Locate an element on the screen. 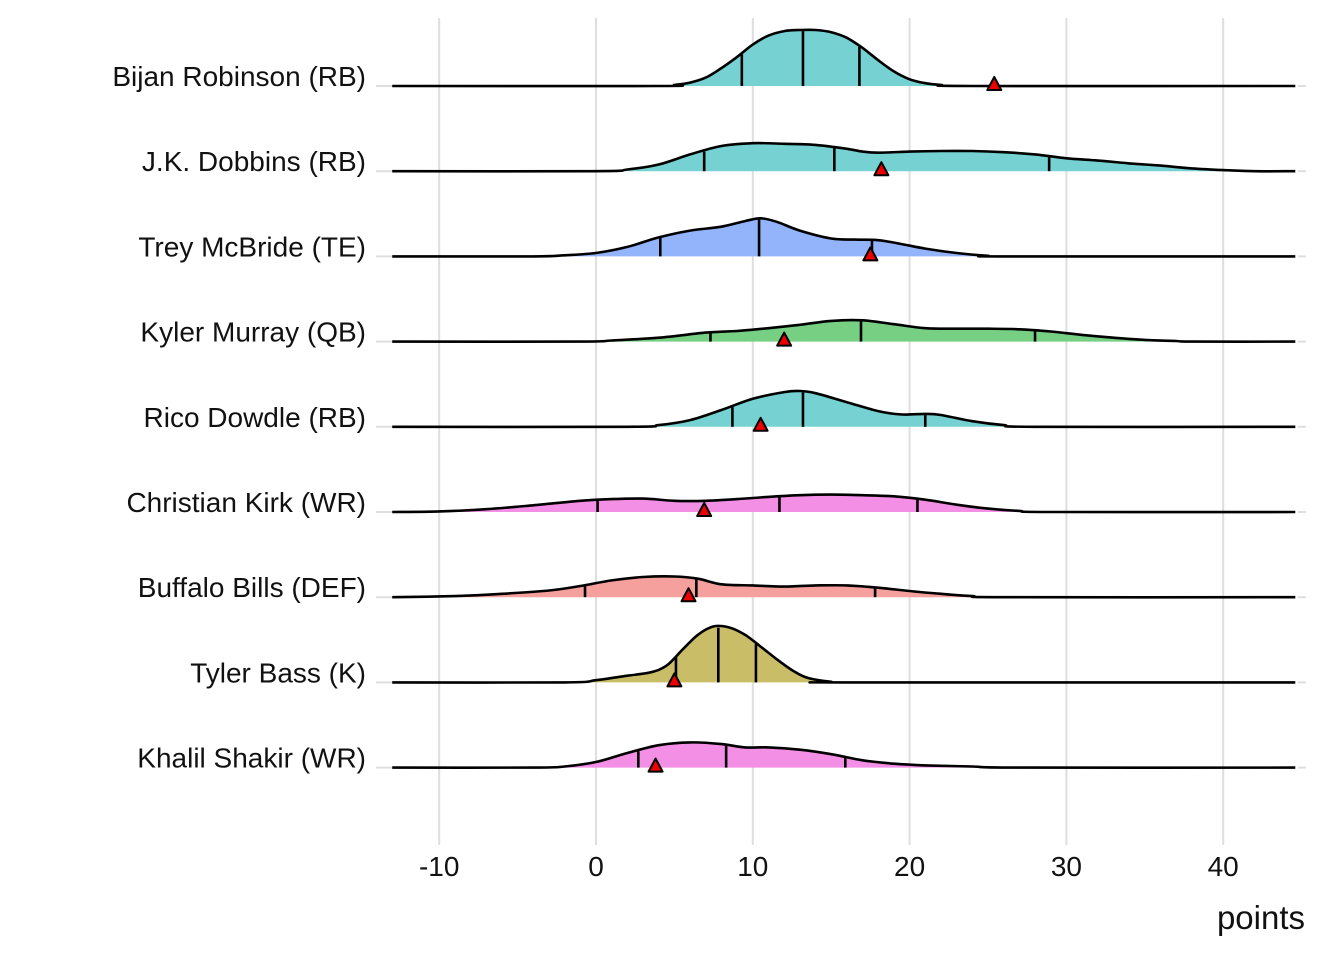  y-axis-label: Kyler Murray (QB) is located at coordinates (253, 332).